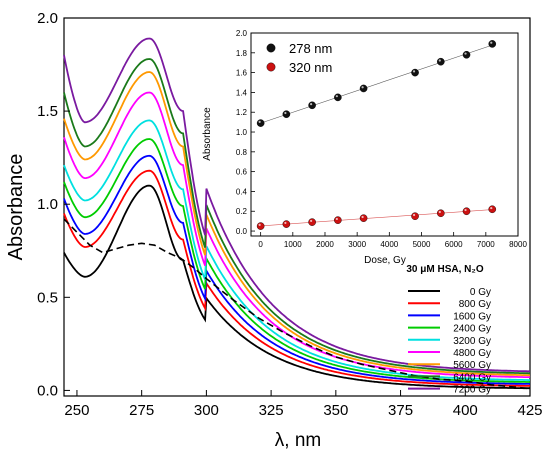 This screenshot has width=550, height=457. I want to click on main-x-tick-label: 275, so click(141, 410).